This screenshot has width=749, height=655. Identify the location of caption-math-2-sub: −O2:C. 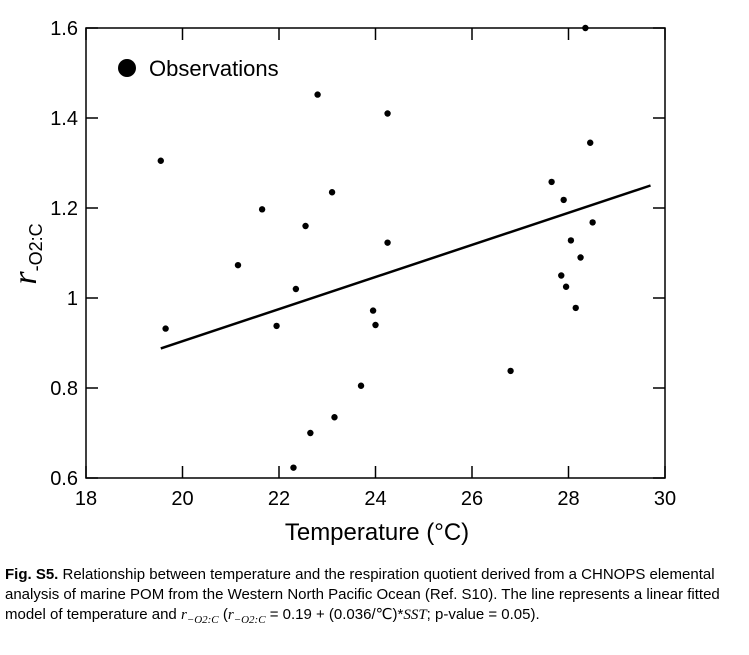
(249, 620).